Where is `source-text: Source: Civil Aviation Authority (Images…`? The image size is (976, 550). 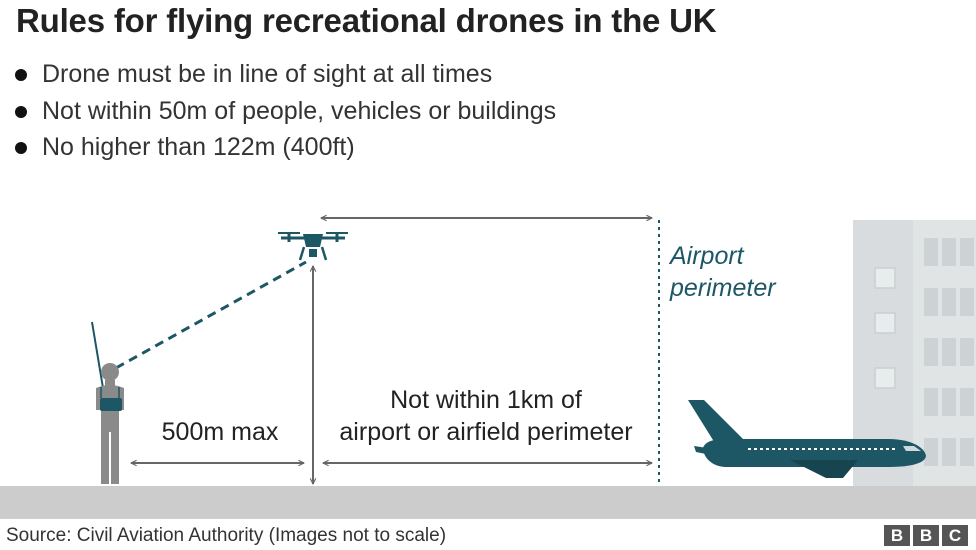
source-text: Source: Civil Aviation Authority (Images… is located at coordinates (226, 535).